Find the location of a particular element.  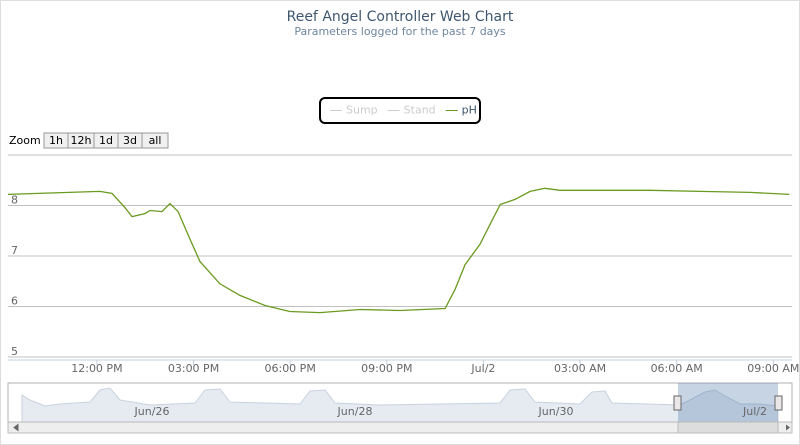

navigator-label: Jun/26 is located at coordinates (152, 411).